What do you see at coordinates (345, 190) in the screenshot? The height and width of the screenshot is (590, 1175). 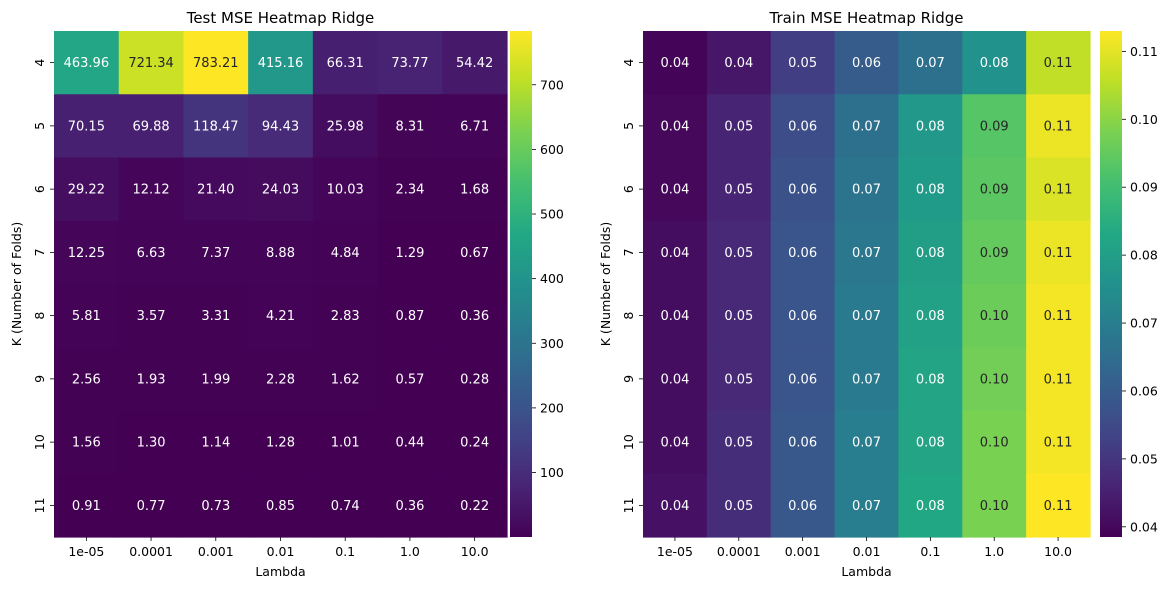 I see `cell-value-label: 10.03` at bounding box center [345, 190].